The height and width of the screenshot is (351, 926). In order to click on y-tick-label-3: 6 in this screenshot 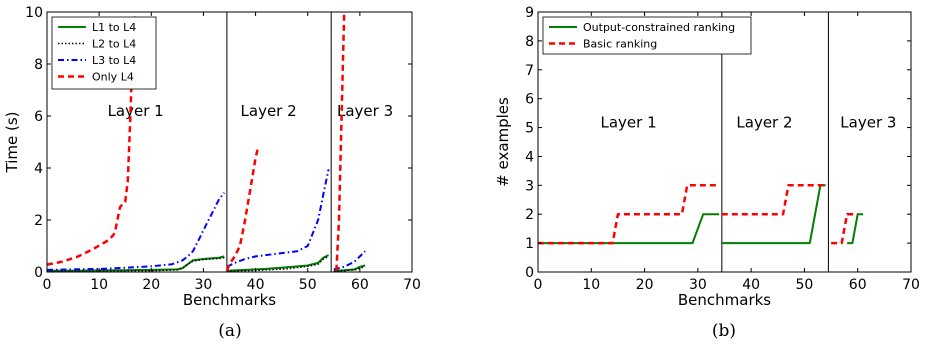, I will do `click(38, 117)`.